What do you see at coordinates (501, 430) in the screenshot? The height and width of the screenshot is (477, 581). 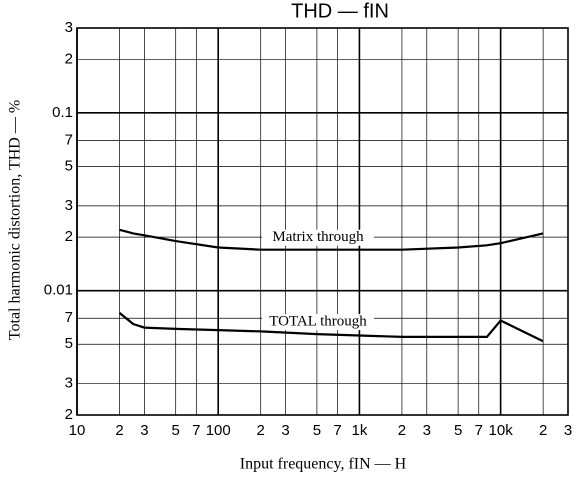 I see `x-tick-label: 10k` at bounding box center [501, 430].